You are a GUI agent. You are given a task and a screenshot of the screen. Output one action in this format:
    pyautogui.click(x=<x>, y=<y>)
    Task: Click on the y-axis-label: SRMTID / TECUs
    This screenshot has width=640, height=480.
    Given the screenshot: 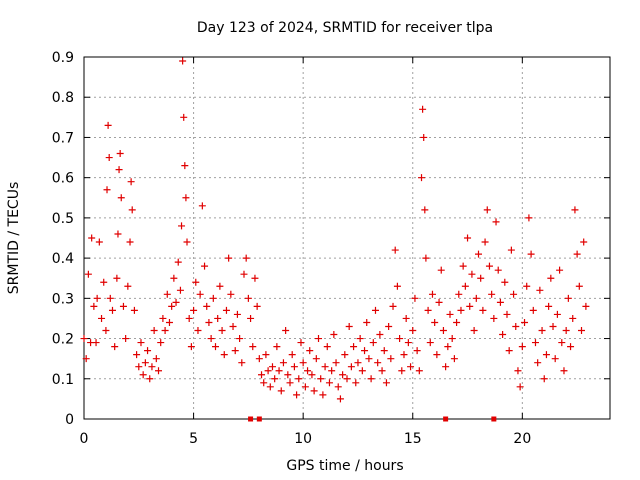 What is the action you would take?
    pyautogui.click(x=14, y=238)
    